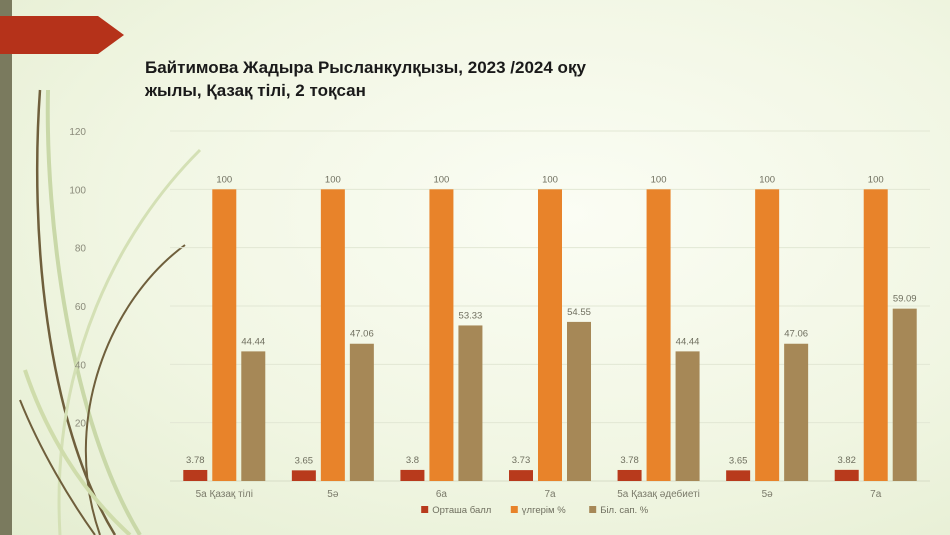  What do you see at coordinates (81, 365) in the screenshot?
I see `y-tick-label: 40` at bounding box center [81, 365].